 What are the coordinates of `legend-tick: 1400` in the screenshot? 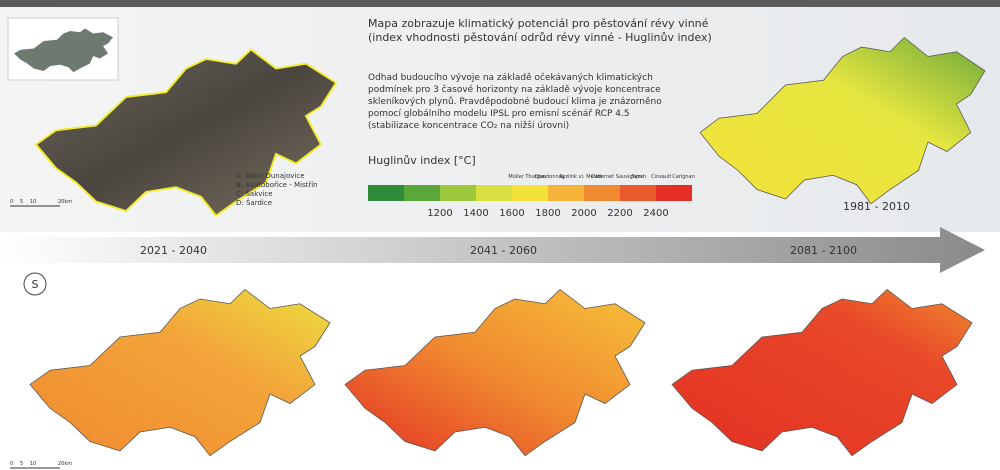 It's located at (475, 213).